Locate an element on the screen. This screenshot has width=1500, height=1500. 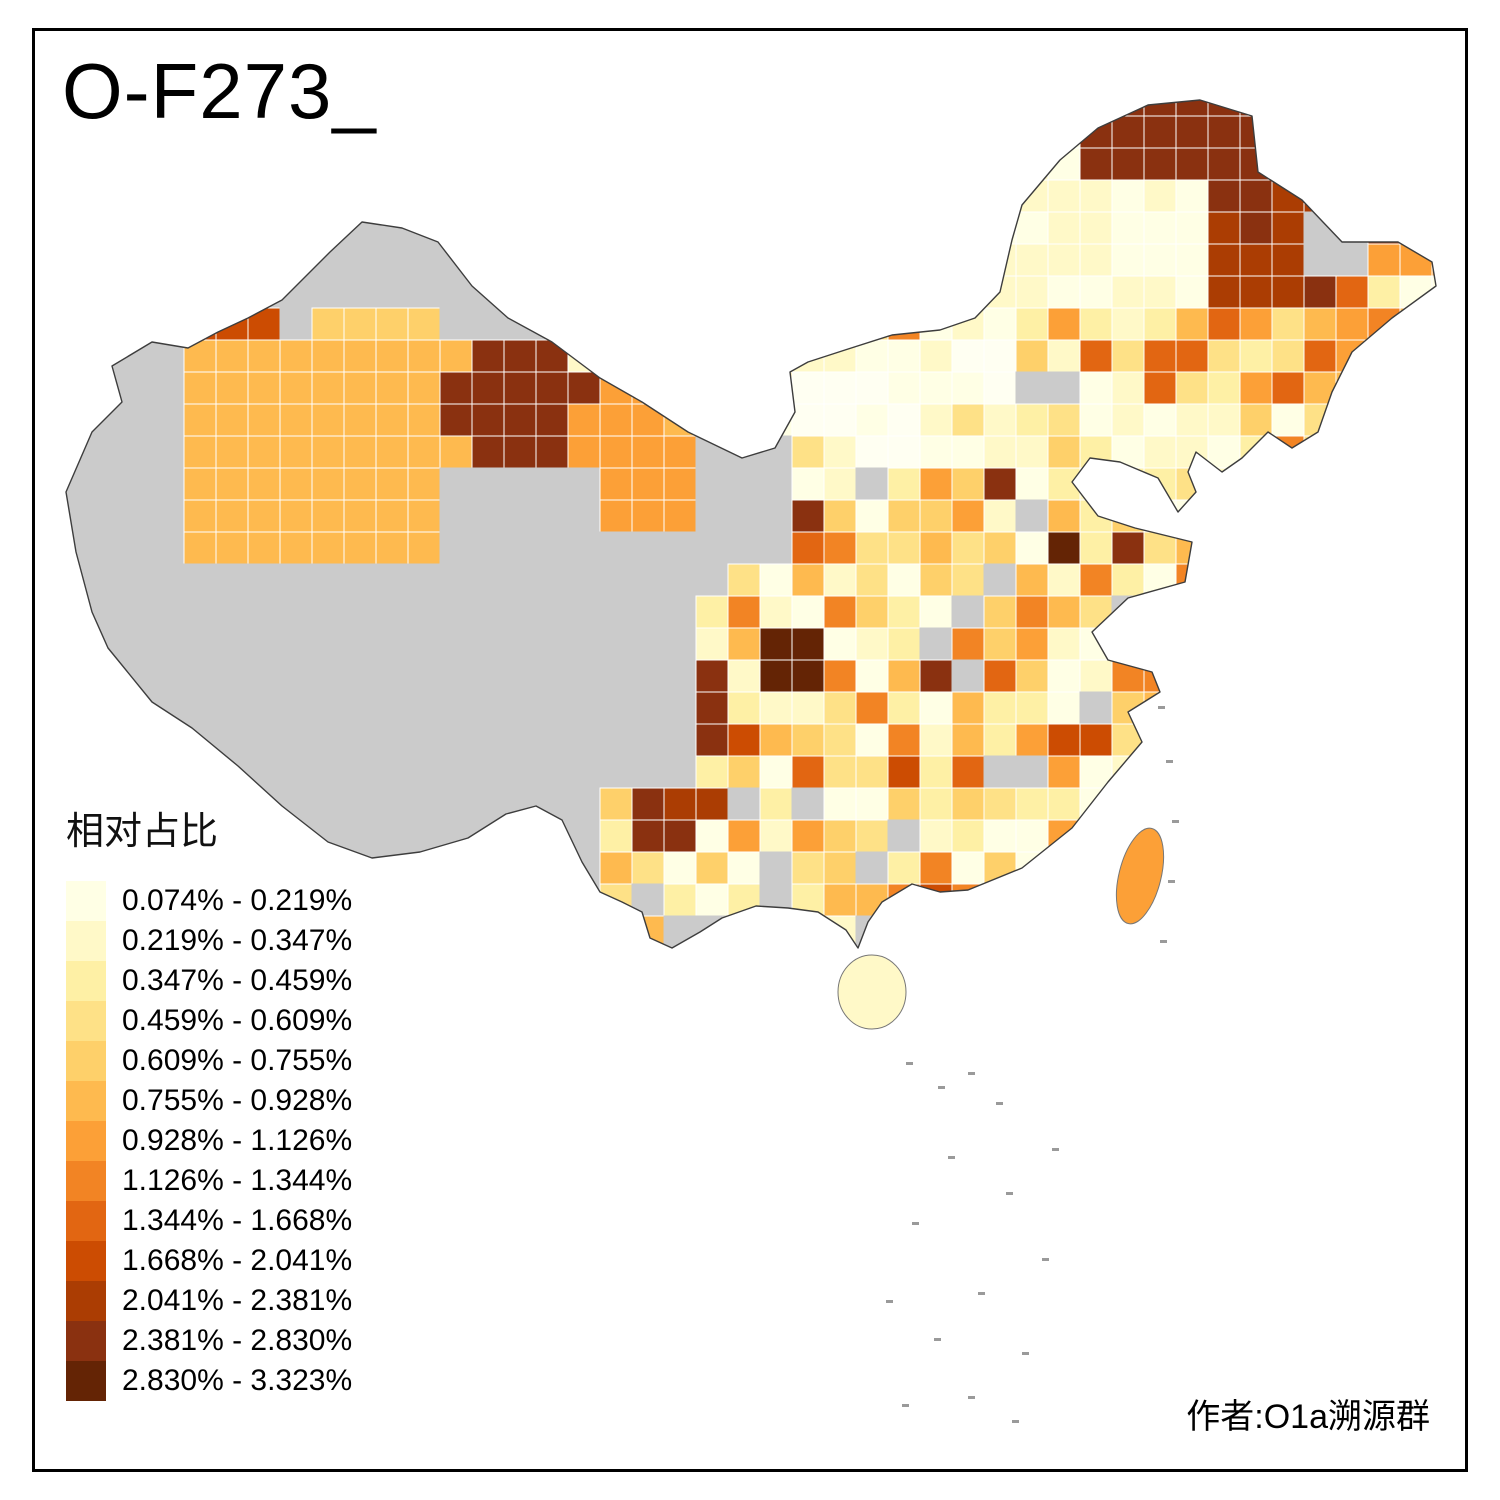
legend-label: 1.668% - 2.041% is located at coordinates (237, 1260).